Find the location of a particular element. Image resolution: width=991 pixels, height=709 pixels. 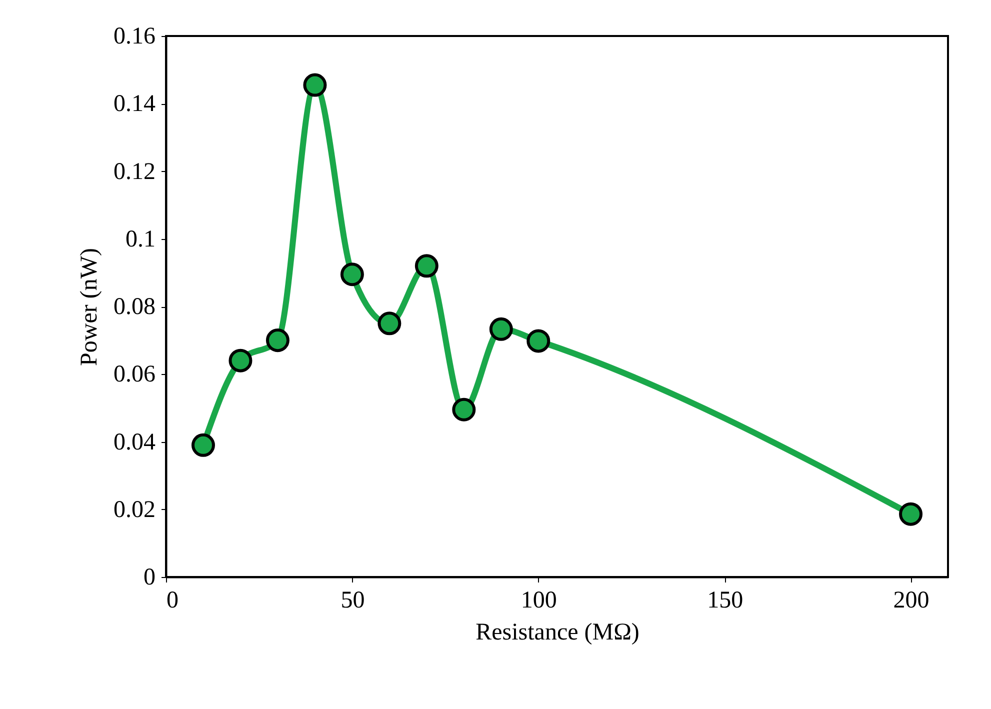

y-tick-label: 0.06 is located at coordinates (135, 375).